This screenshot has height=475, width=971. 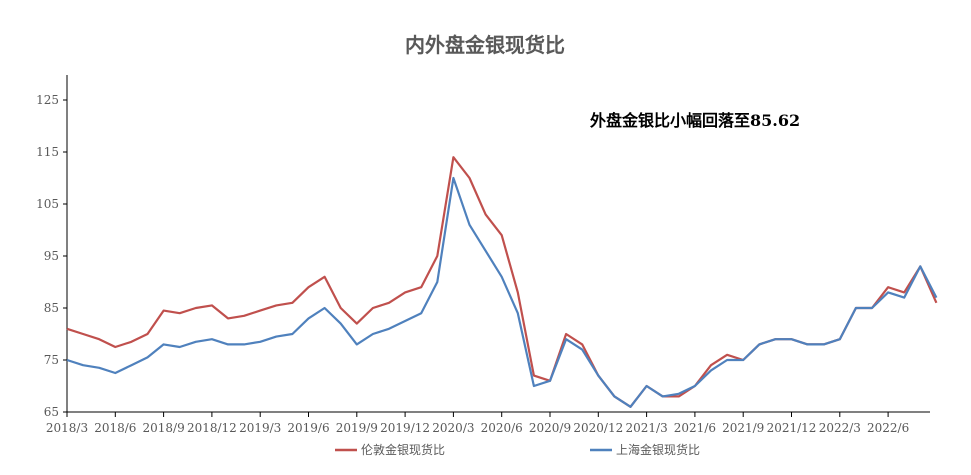 What do you see at coordinates (453, 428) in the screenshot?
I see `x-tick-label: 2020/3` at bounding box center [453, 428].